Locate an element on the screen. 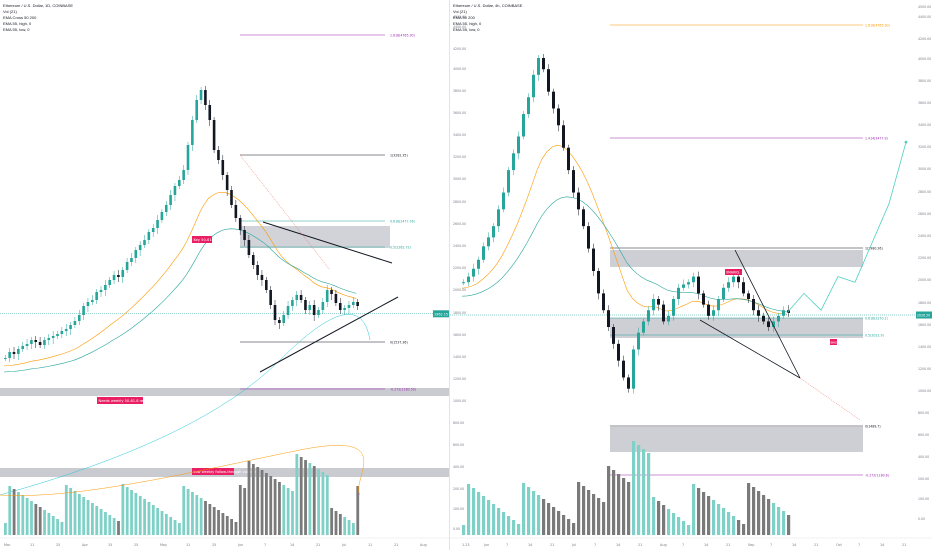 This screenshot has width=932, height=555. x-tick-label: 21 is located at coordinates (396, 545).